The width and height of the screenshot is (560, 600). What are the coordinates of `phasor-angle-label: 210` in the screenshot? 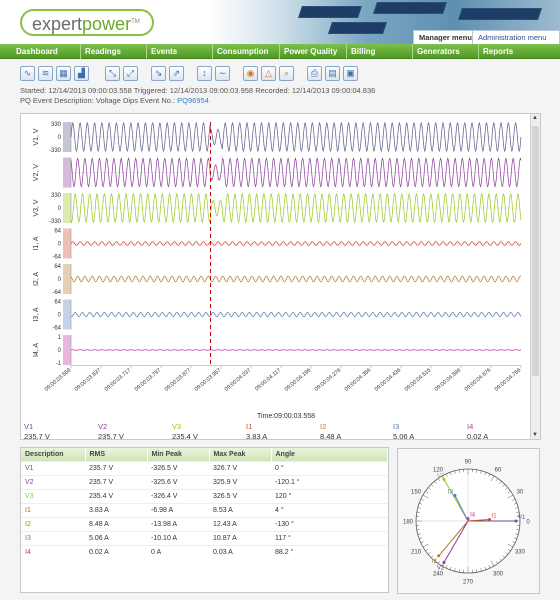 It's located at (416, 553).